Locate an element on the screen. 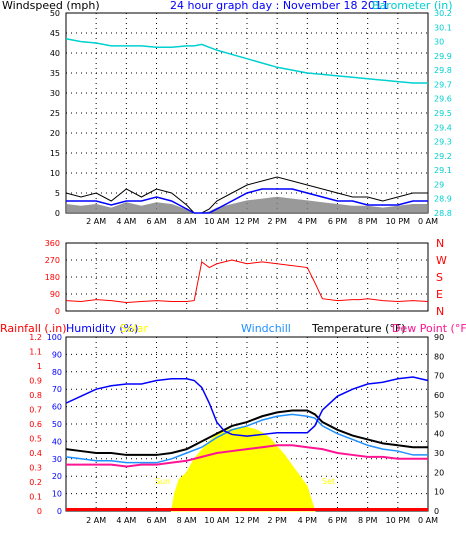 The height and width of the screenshot is (559, 466). wind-direction-line is located at coordinates (247, 281).